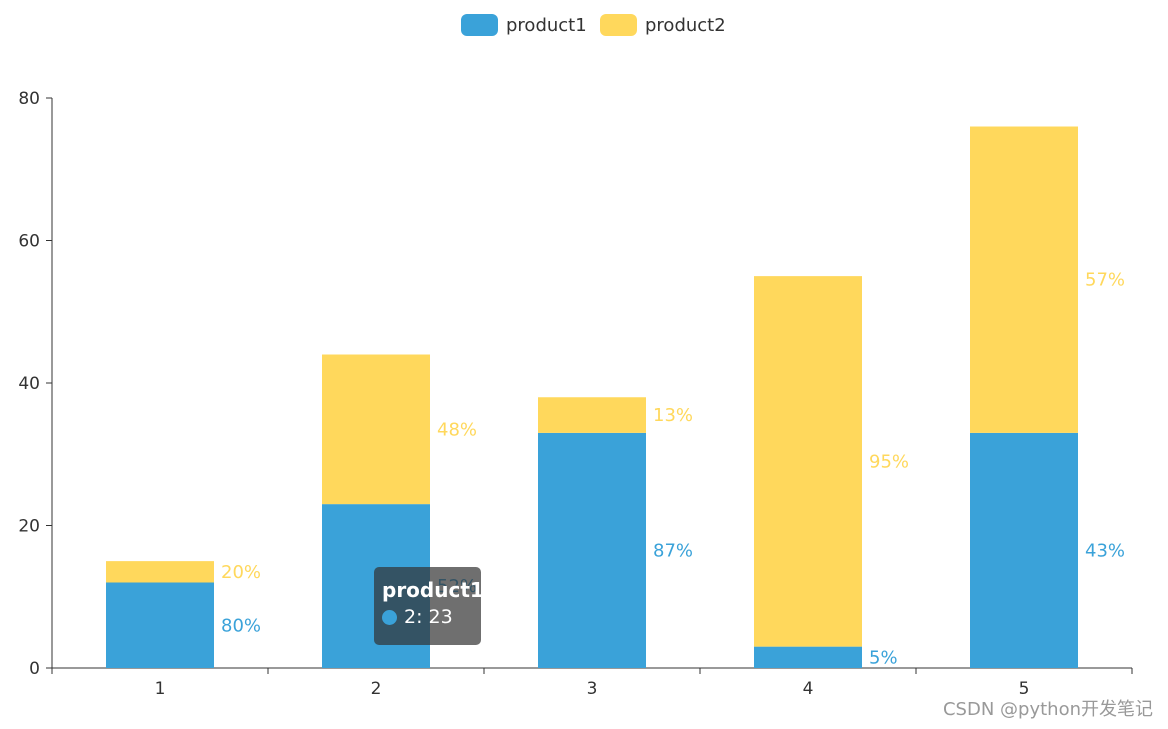 The image size is (1168, 729). What do you see at coordinates (241, 625) in the screenshot?
I see `data-label-product1-1: 80%` at bounding box center [241, 625].